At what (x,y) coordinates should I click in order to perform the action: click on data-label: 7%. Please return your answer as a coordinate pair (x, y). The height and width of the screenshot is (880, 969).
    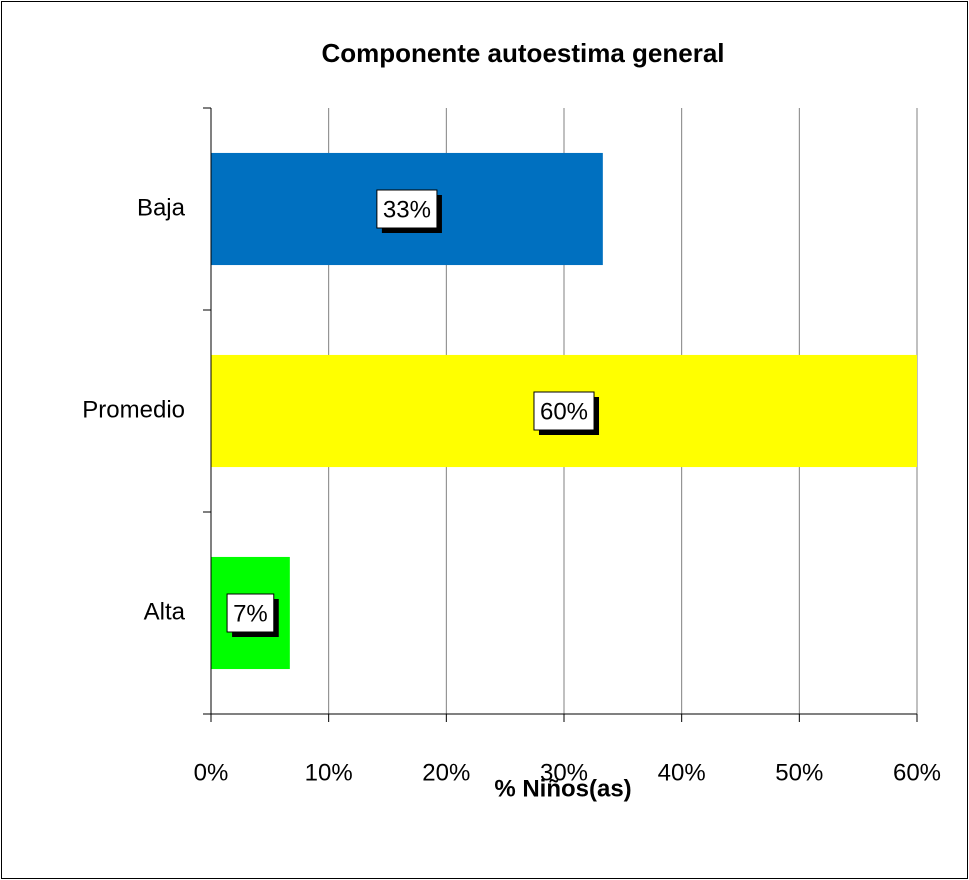
    Looking at the image, I should click on (250, 613).